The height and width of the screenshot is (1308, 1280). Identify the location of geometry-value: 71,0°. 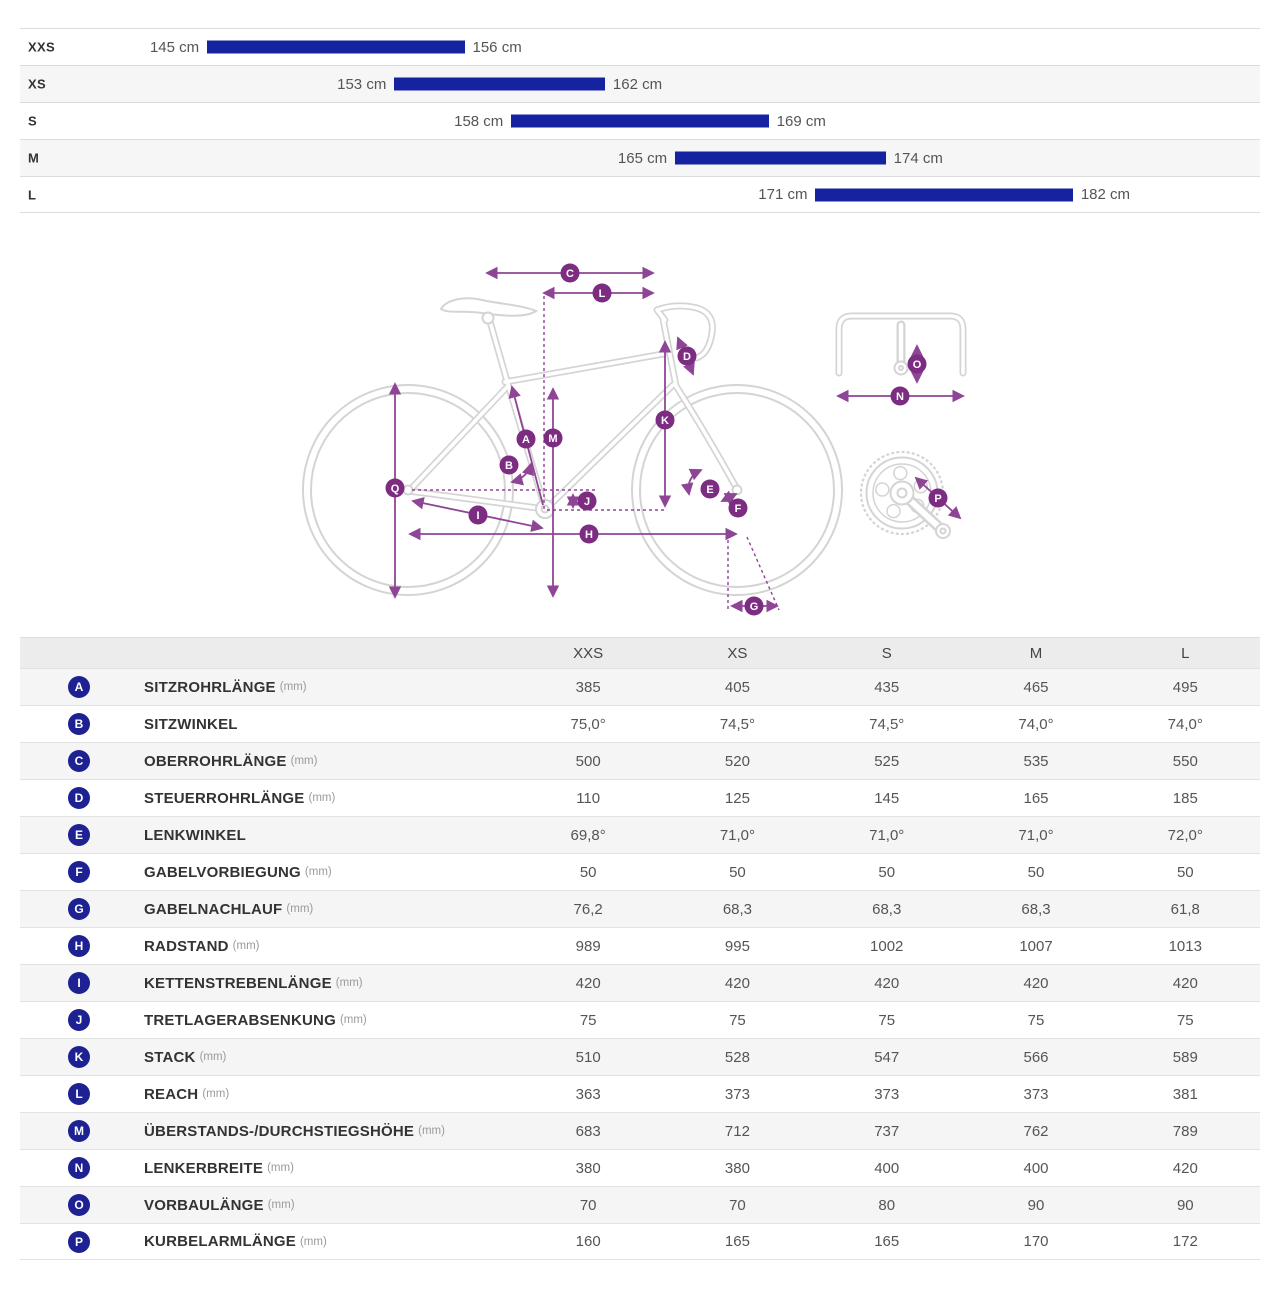
(1036, 835).